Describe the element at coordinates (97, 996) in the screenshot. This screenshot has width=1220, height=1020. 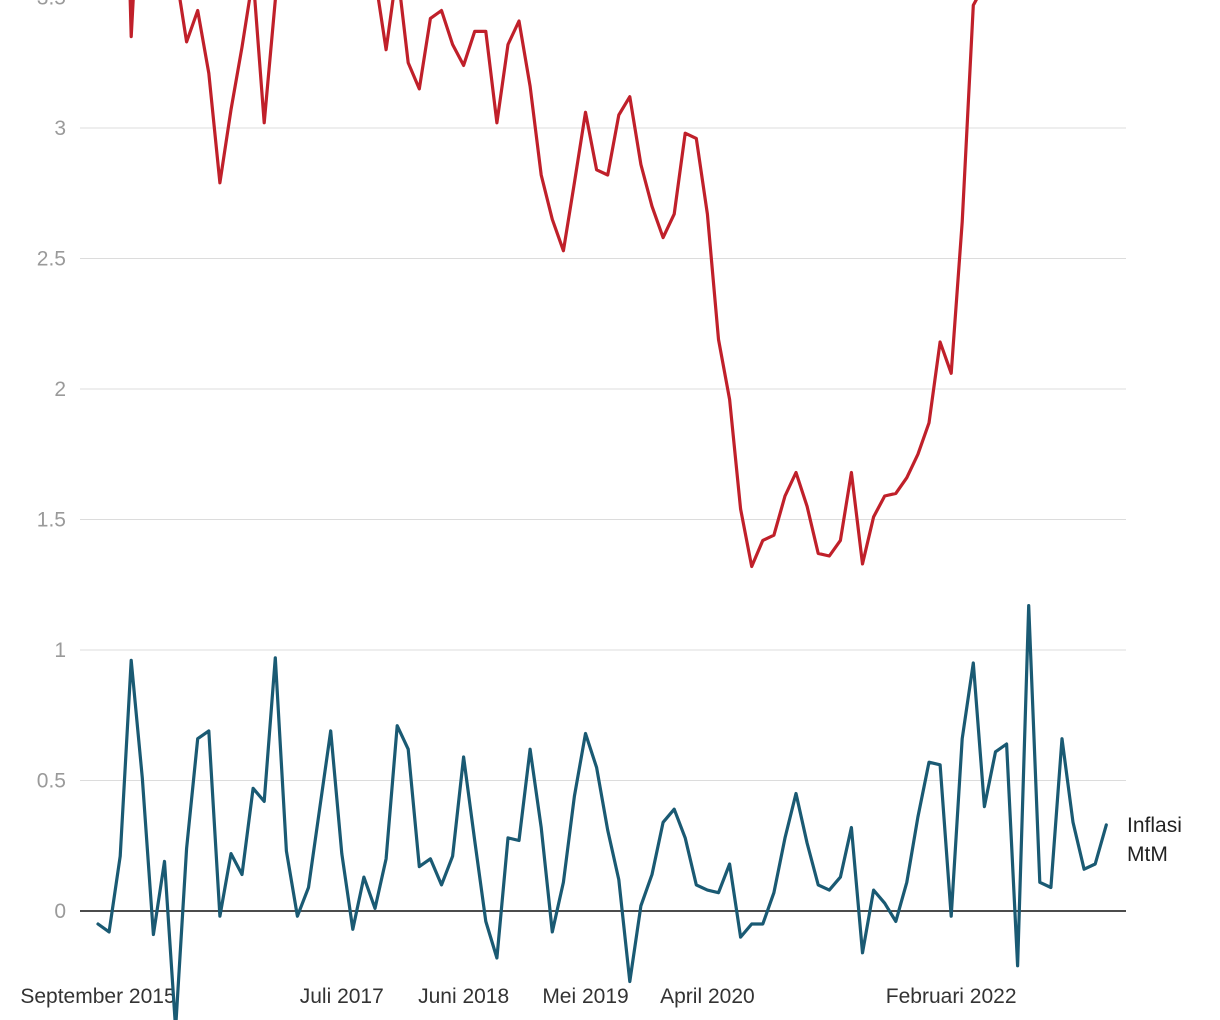
I see `x-tick-label: September 2015` at that location.